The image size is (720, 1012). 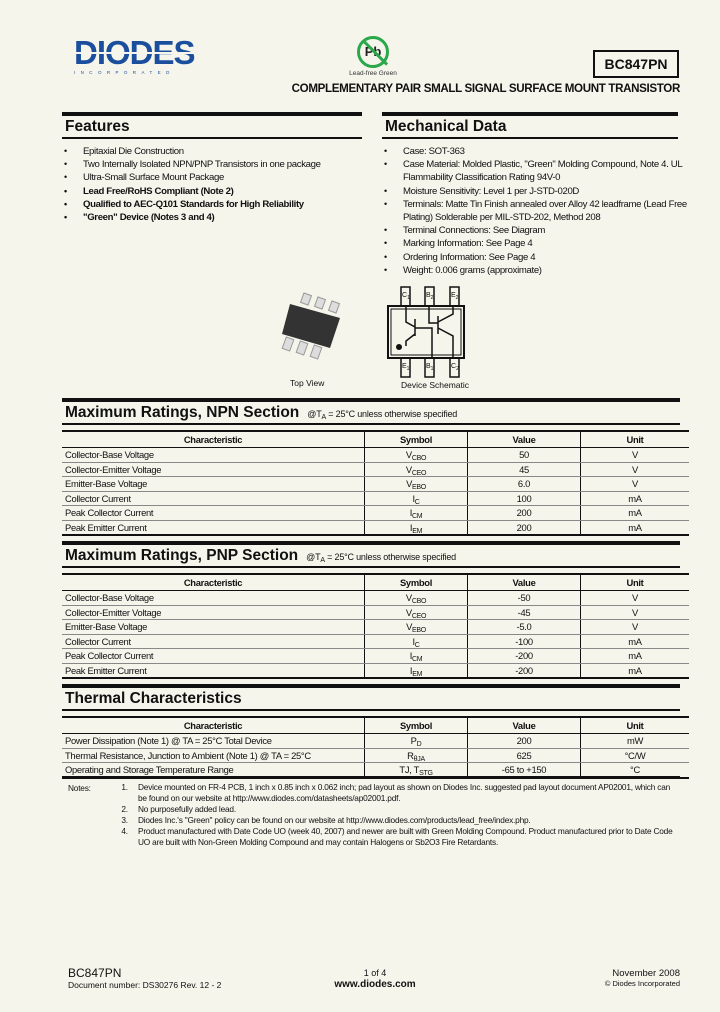 What do you see at coordinates (634, 741) in the screenshot?
I see `unit-cell: mW` at bounding box center [634, 741].